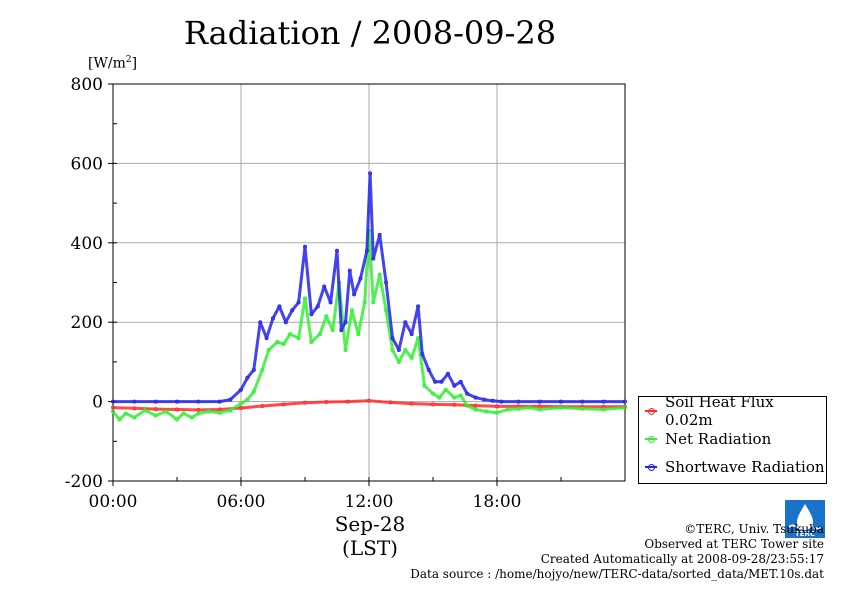 The image size is (842, 595). Describe the element at coordinates (134, 63) in the screenshot. I see `y-unit-suffix: ]` at that location.